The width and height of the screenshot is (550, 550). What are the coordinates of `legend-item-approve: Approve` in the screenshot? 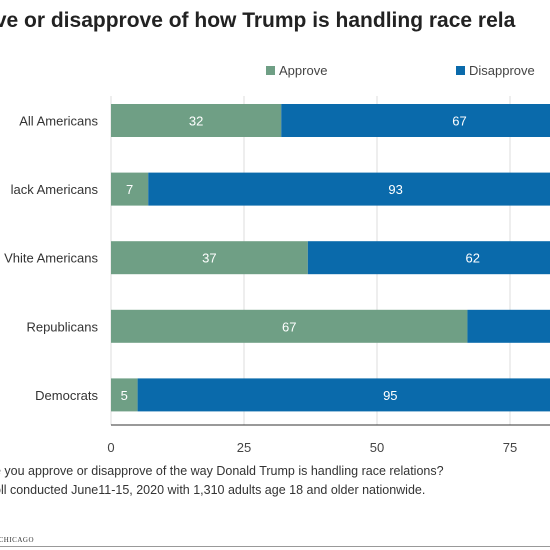 It's located at (296, 70).